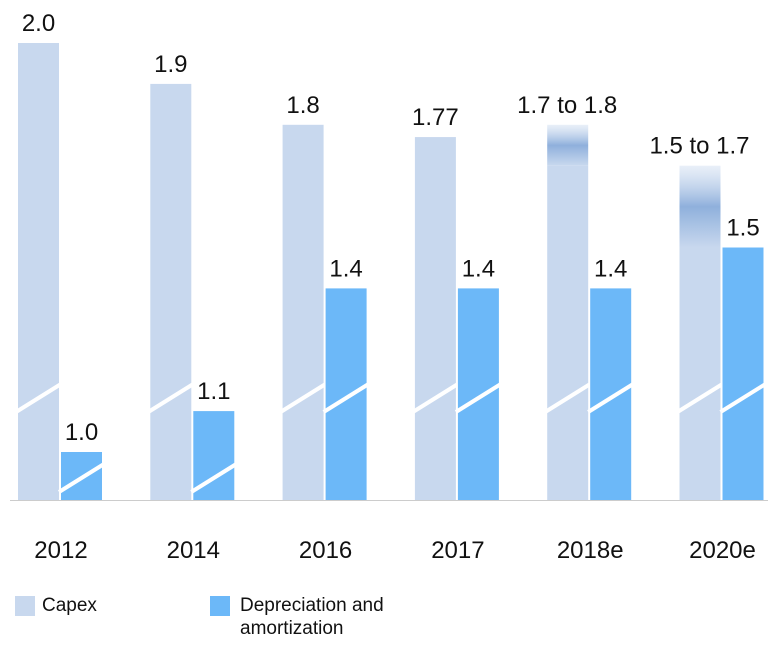 The image size is (773, 651). I want to click on legend-label: Depreciation and amortization, so click(312, 617).